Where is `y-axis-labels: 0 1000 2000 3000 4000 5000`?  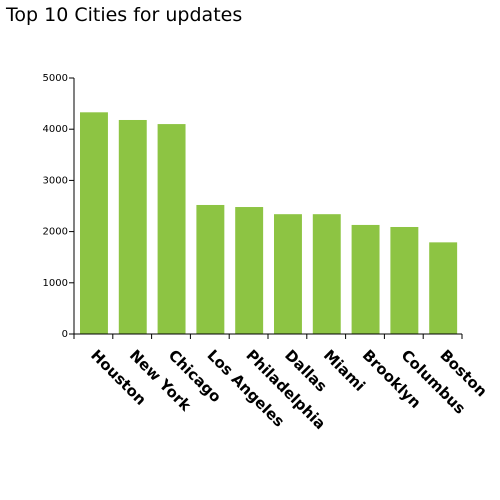 y-axis-labels: 0 1000 2000 3000 4000 5000 is located at coordinates (55, 206).